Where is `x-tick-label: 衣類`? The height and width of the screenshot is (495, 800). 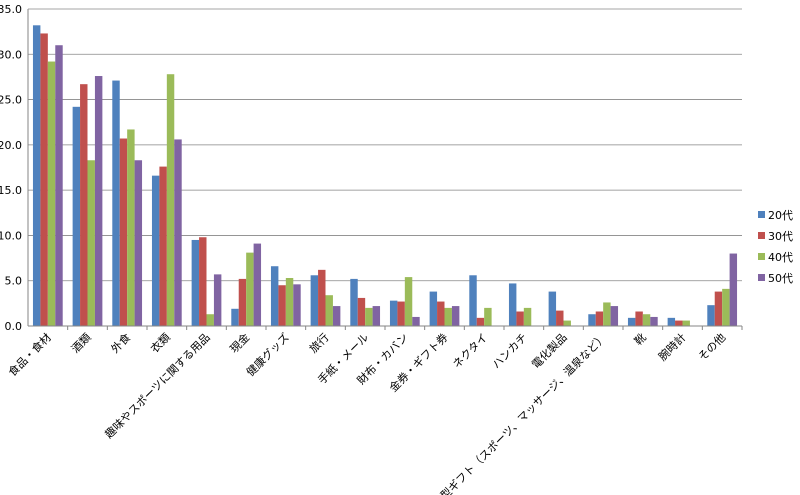 x-tick-label: 衣類 is located at coordinates (159, 342).